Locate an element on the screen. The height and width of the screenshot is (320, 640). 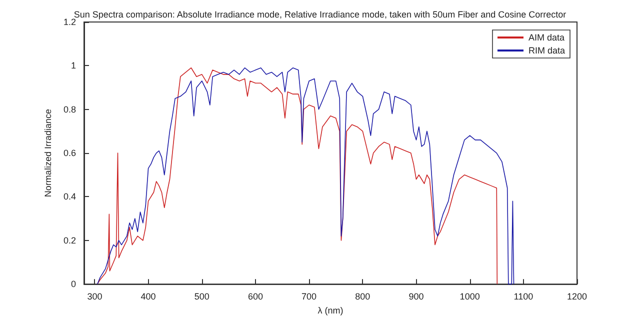
y-tick-label: 1 is located at coordinates (73, 65).